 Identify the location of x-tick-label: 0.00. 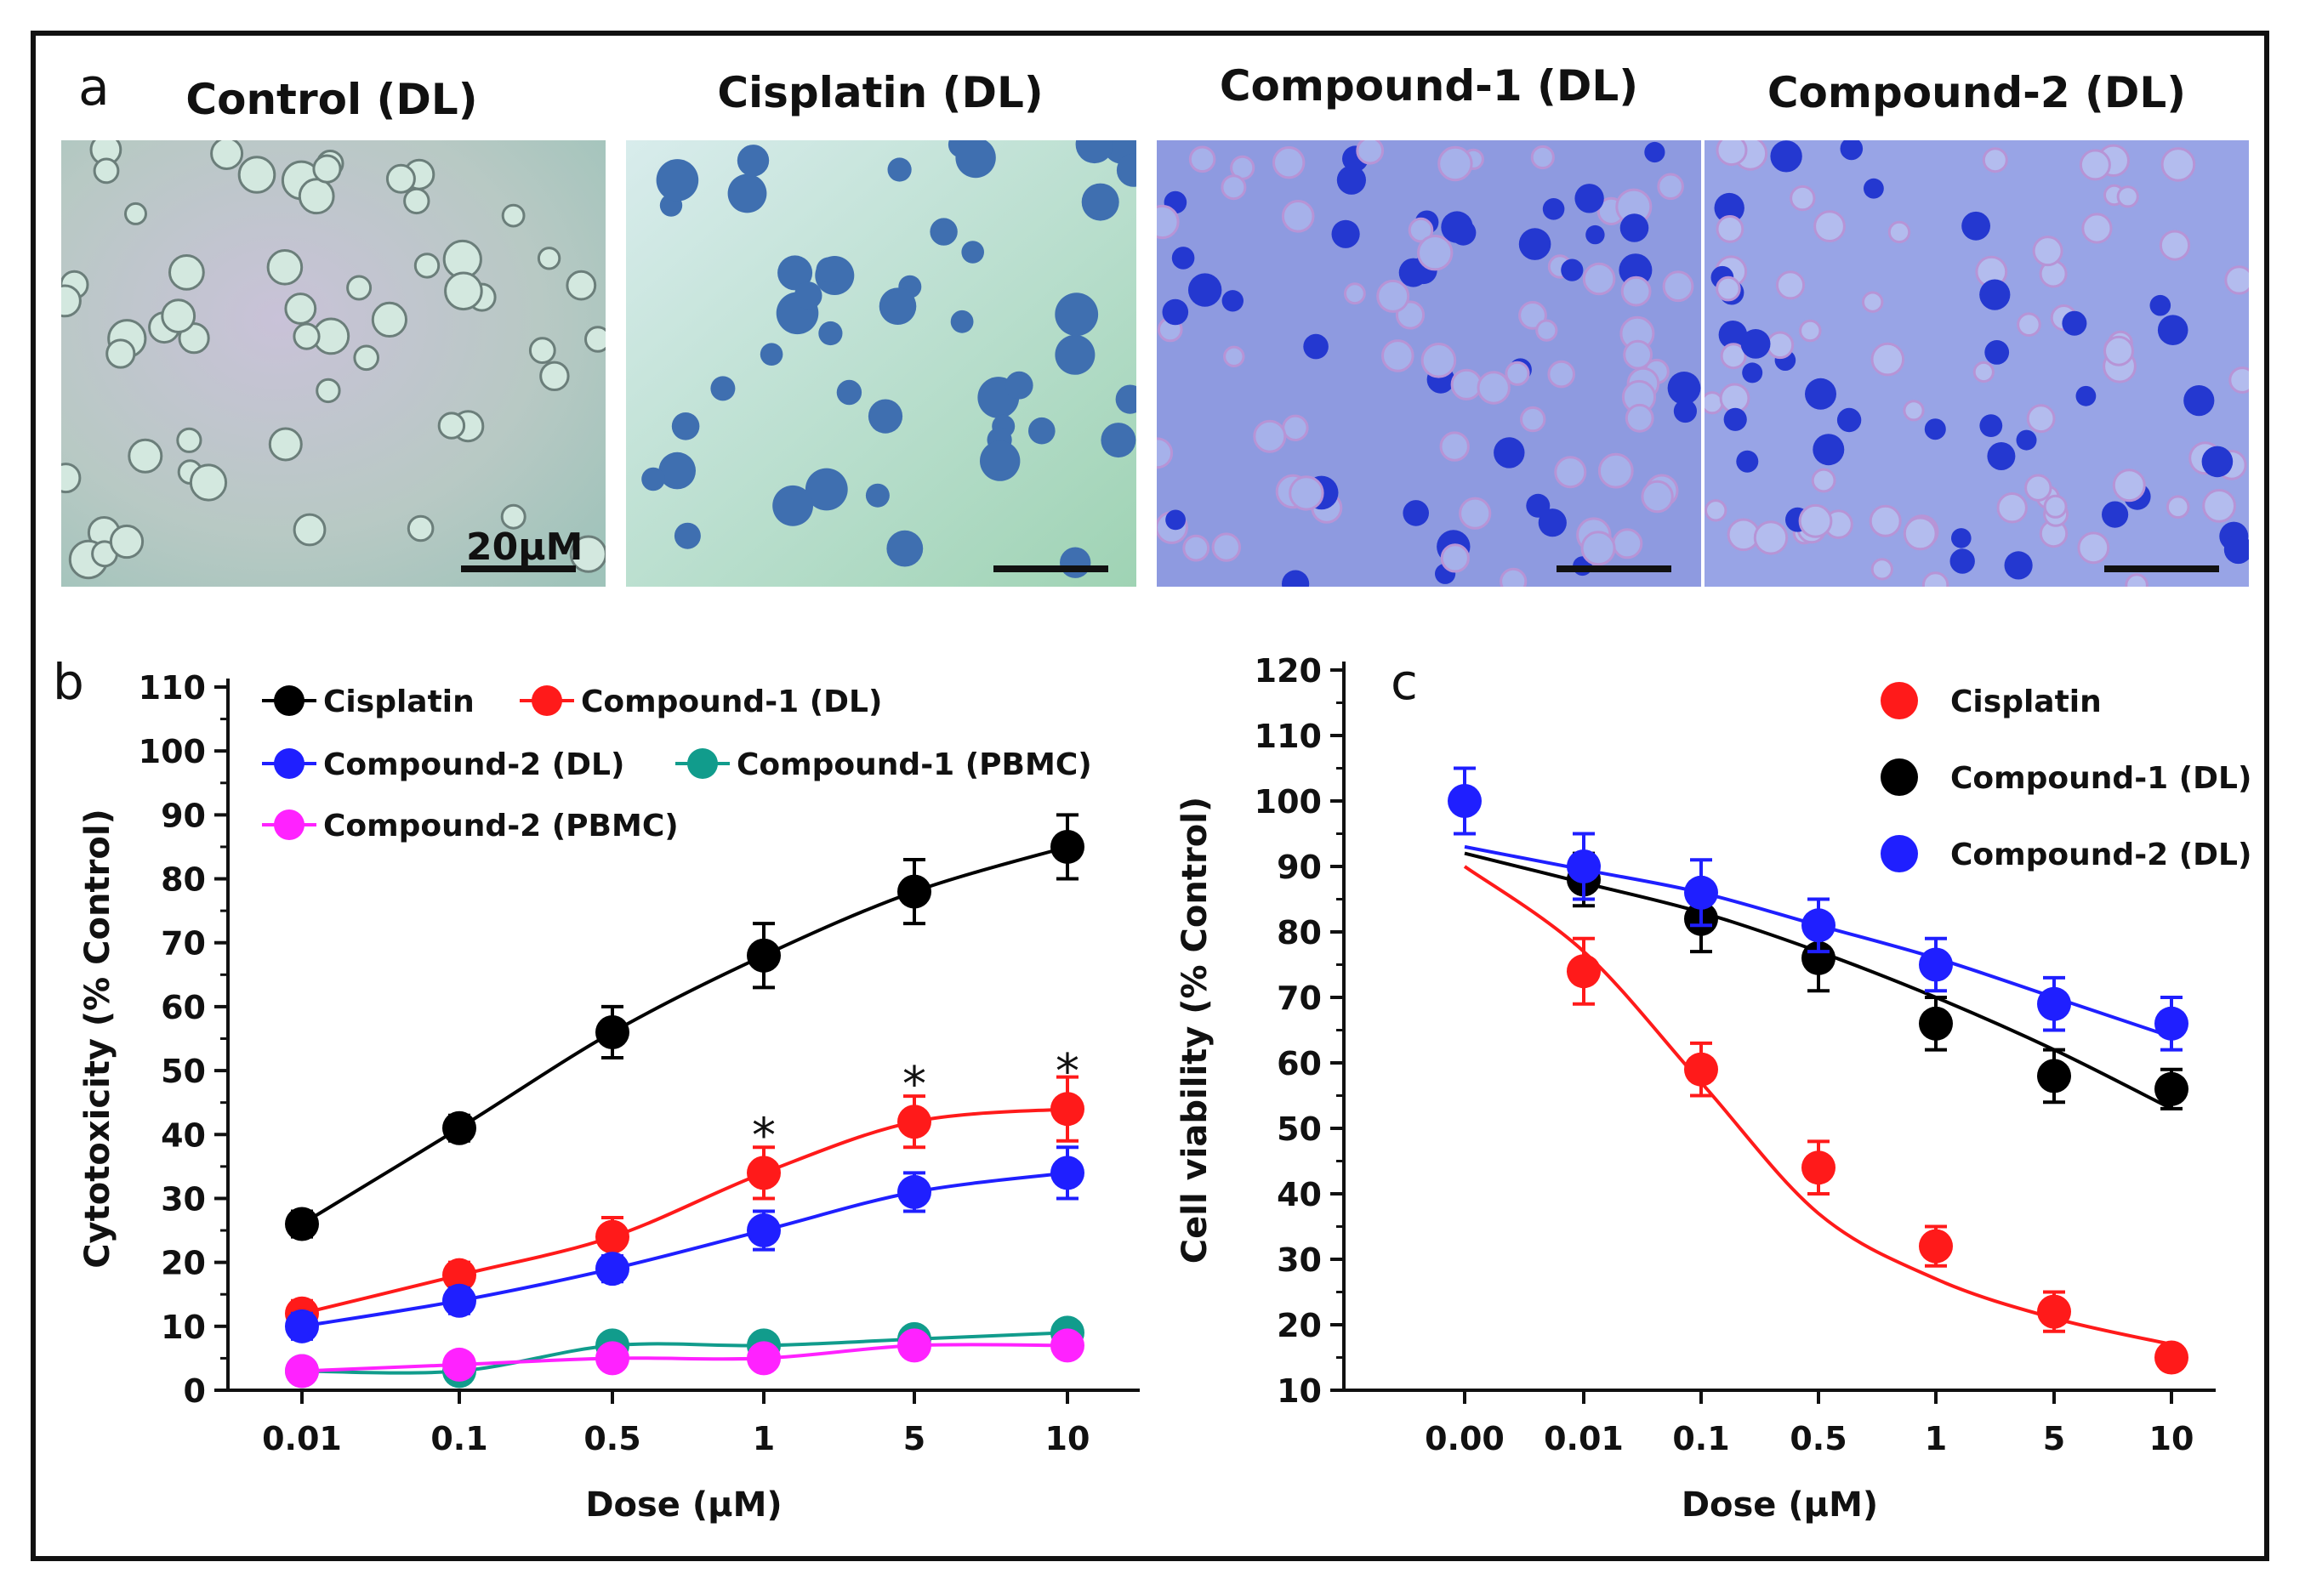
(1465, 1439).